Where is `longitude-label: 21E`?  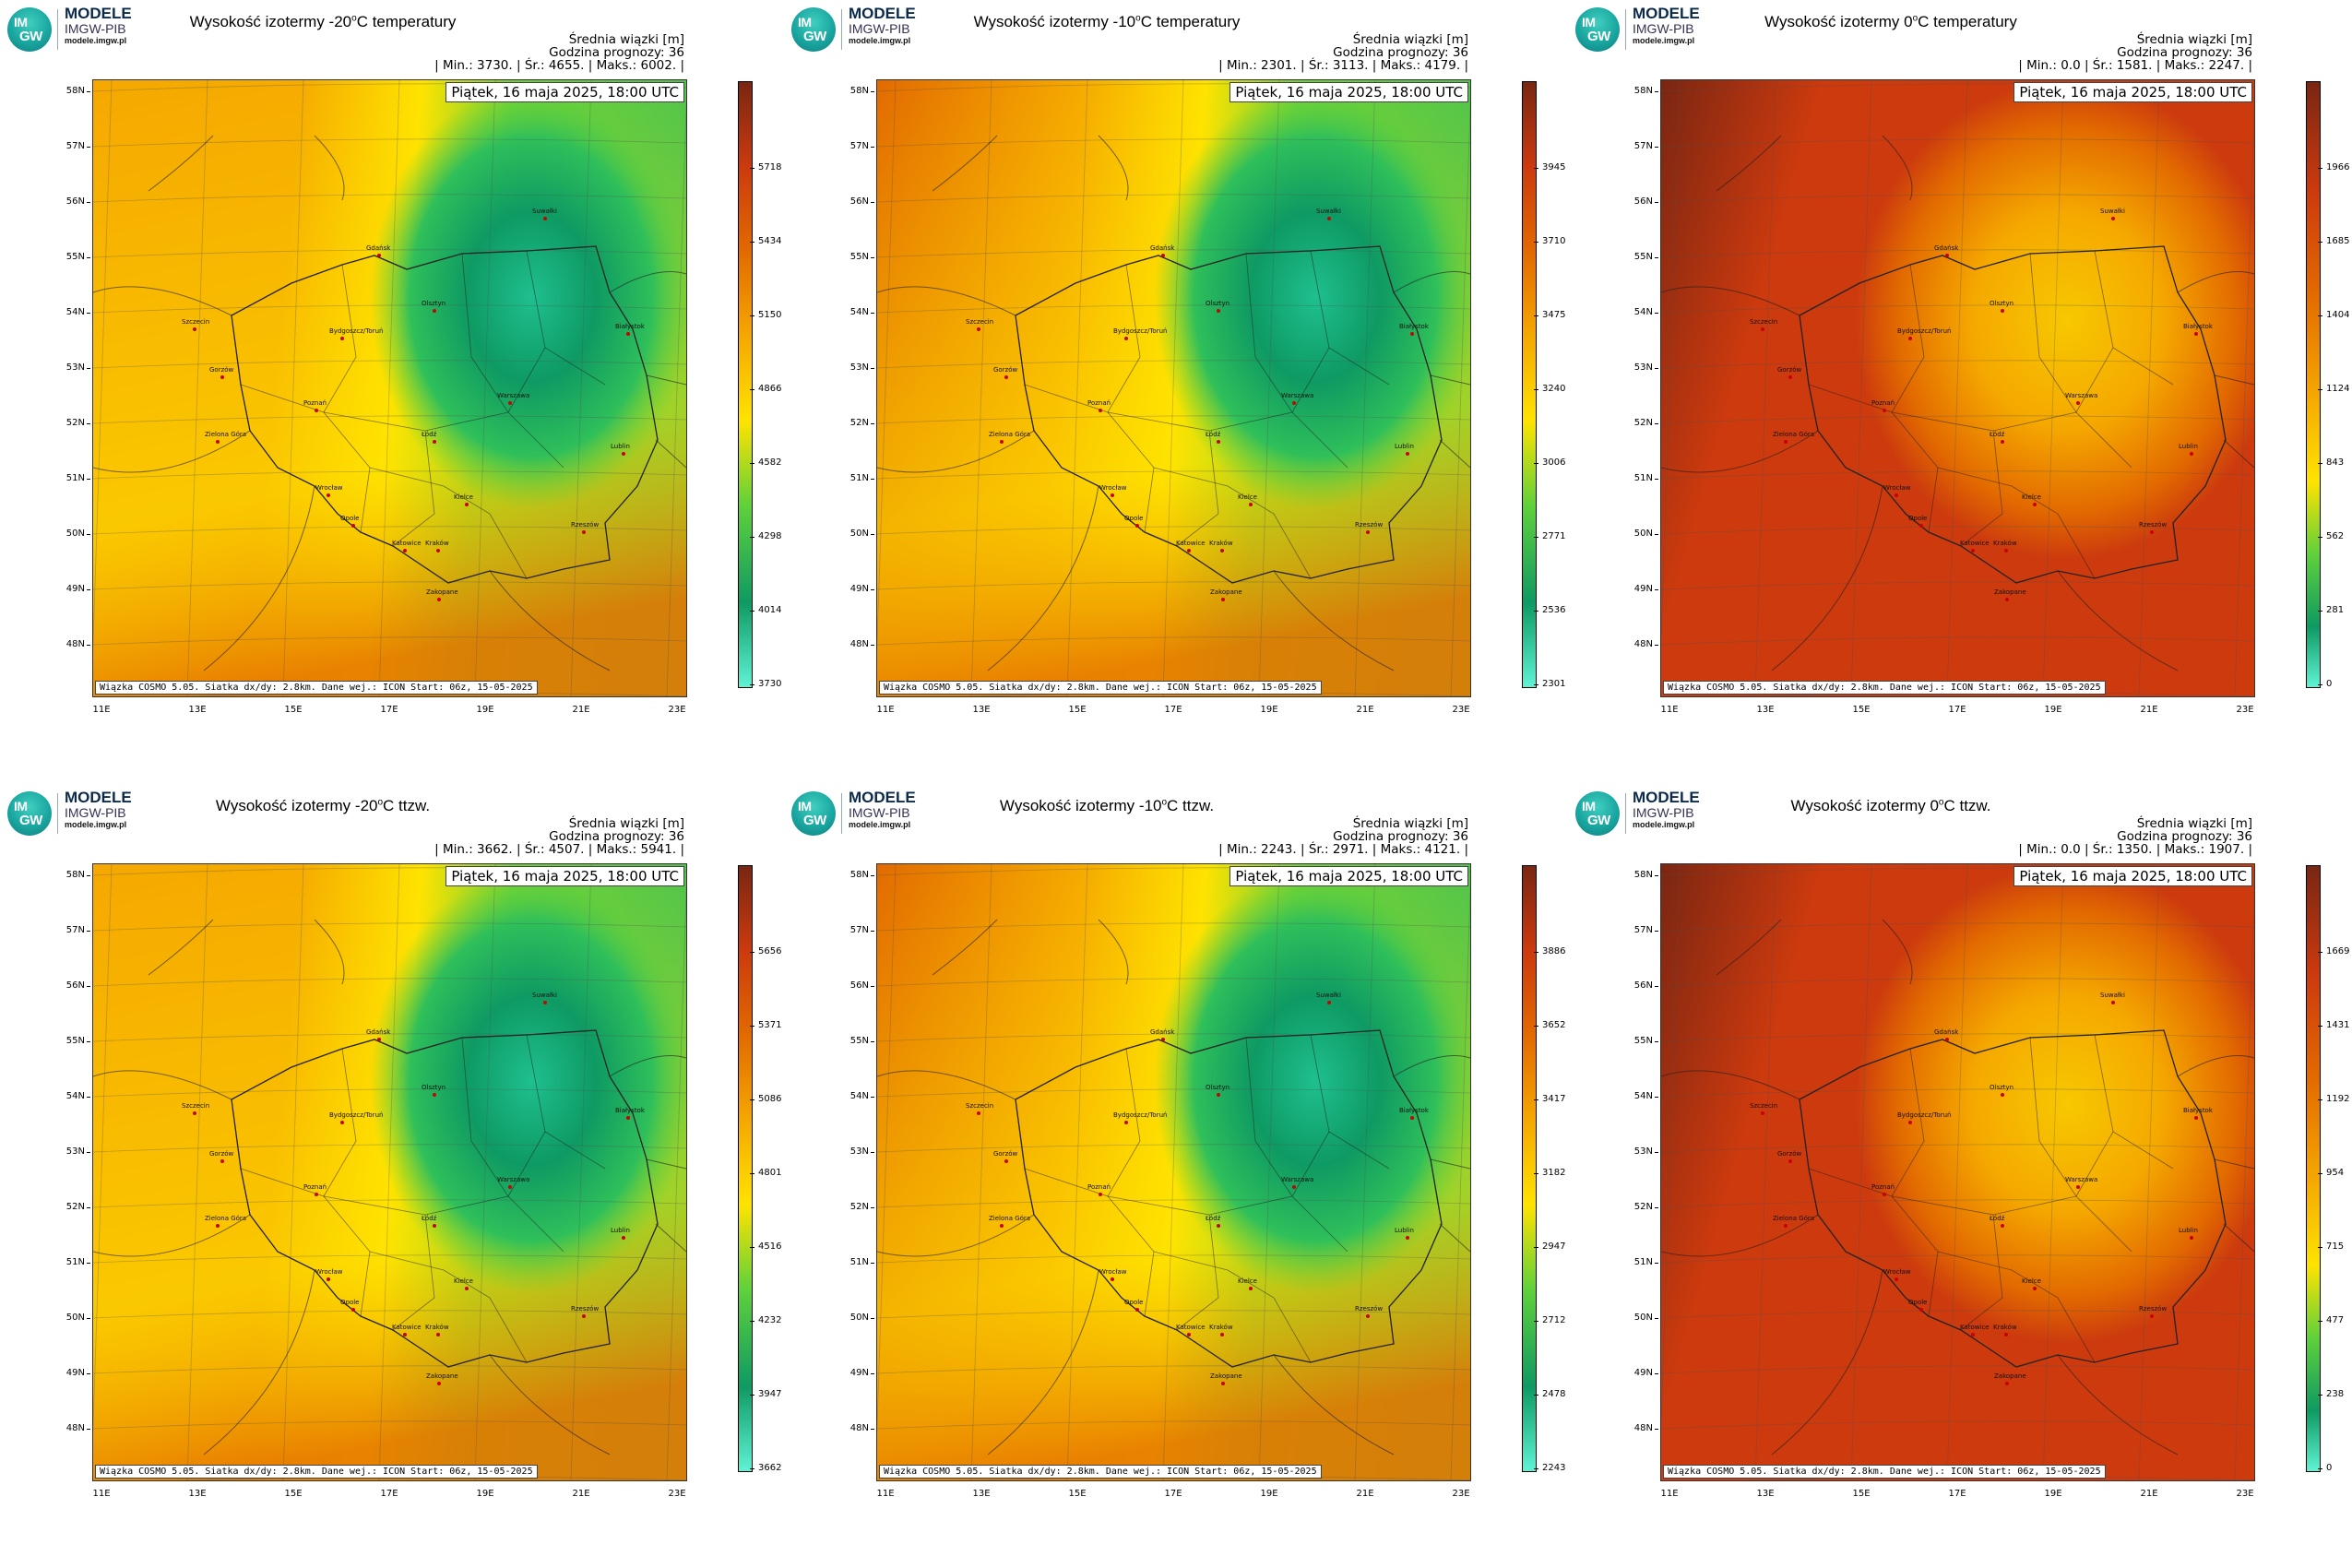
longitude-label: 21E is located at coordinates (1365, 1494).